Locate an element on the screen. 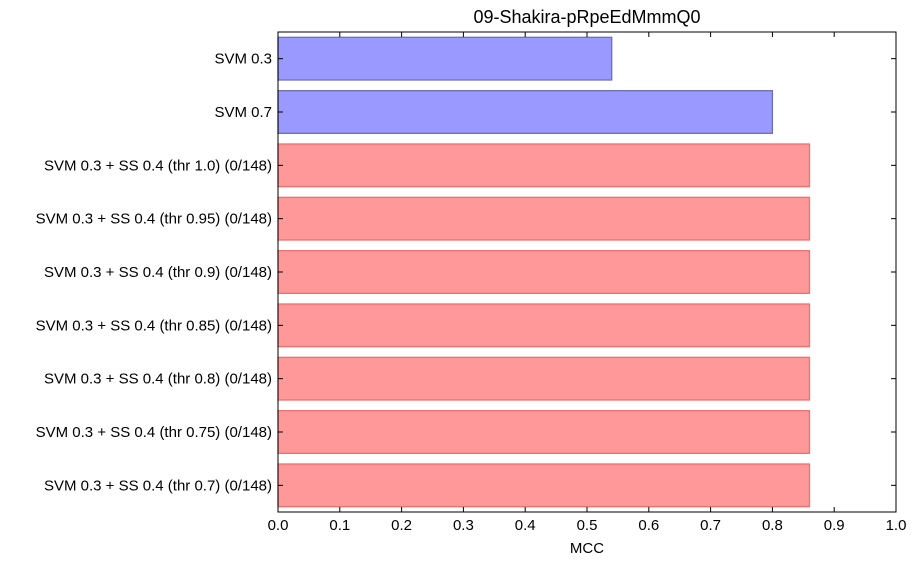 The width and height of the screenshot is (917, 564). x-axis-title: MCC is located at coordinates (587, 548).